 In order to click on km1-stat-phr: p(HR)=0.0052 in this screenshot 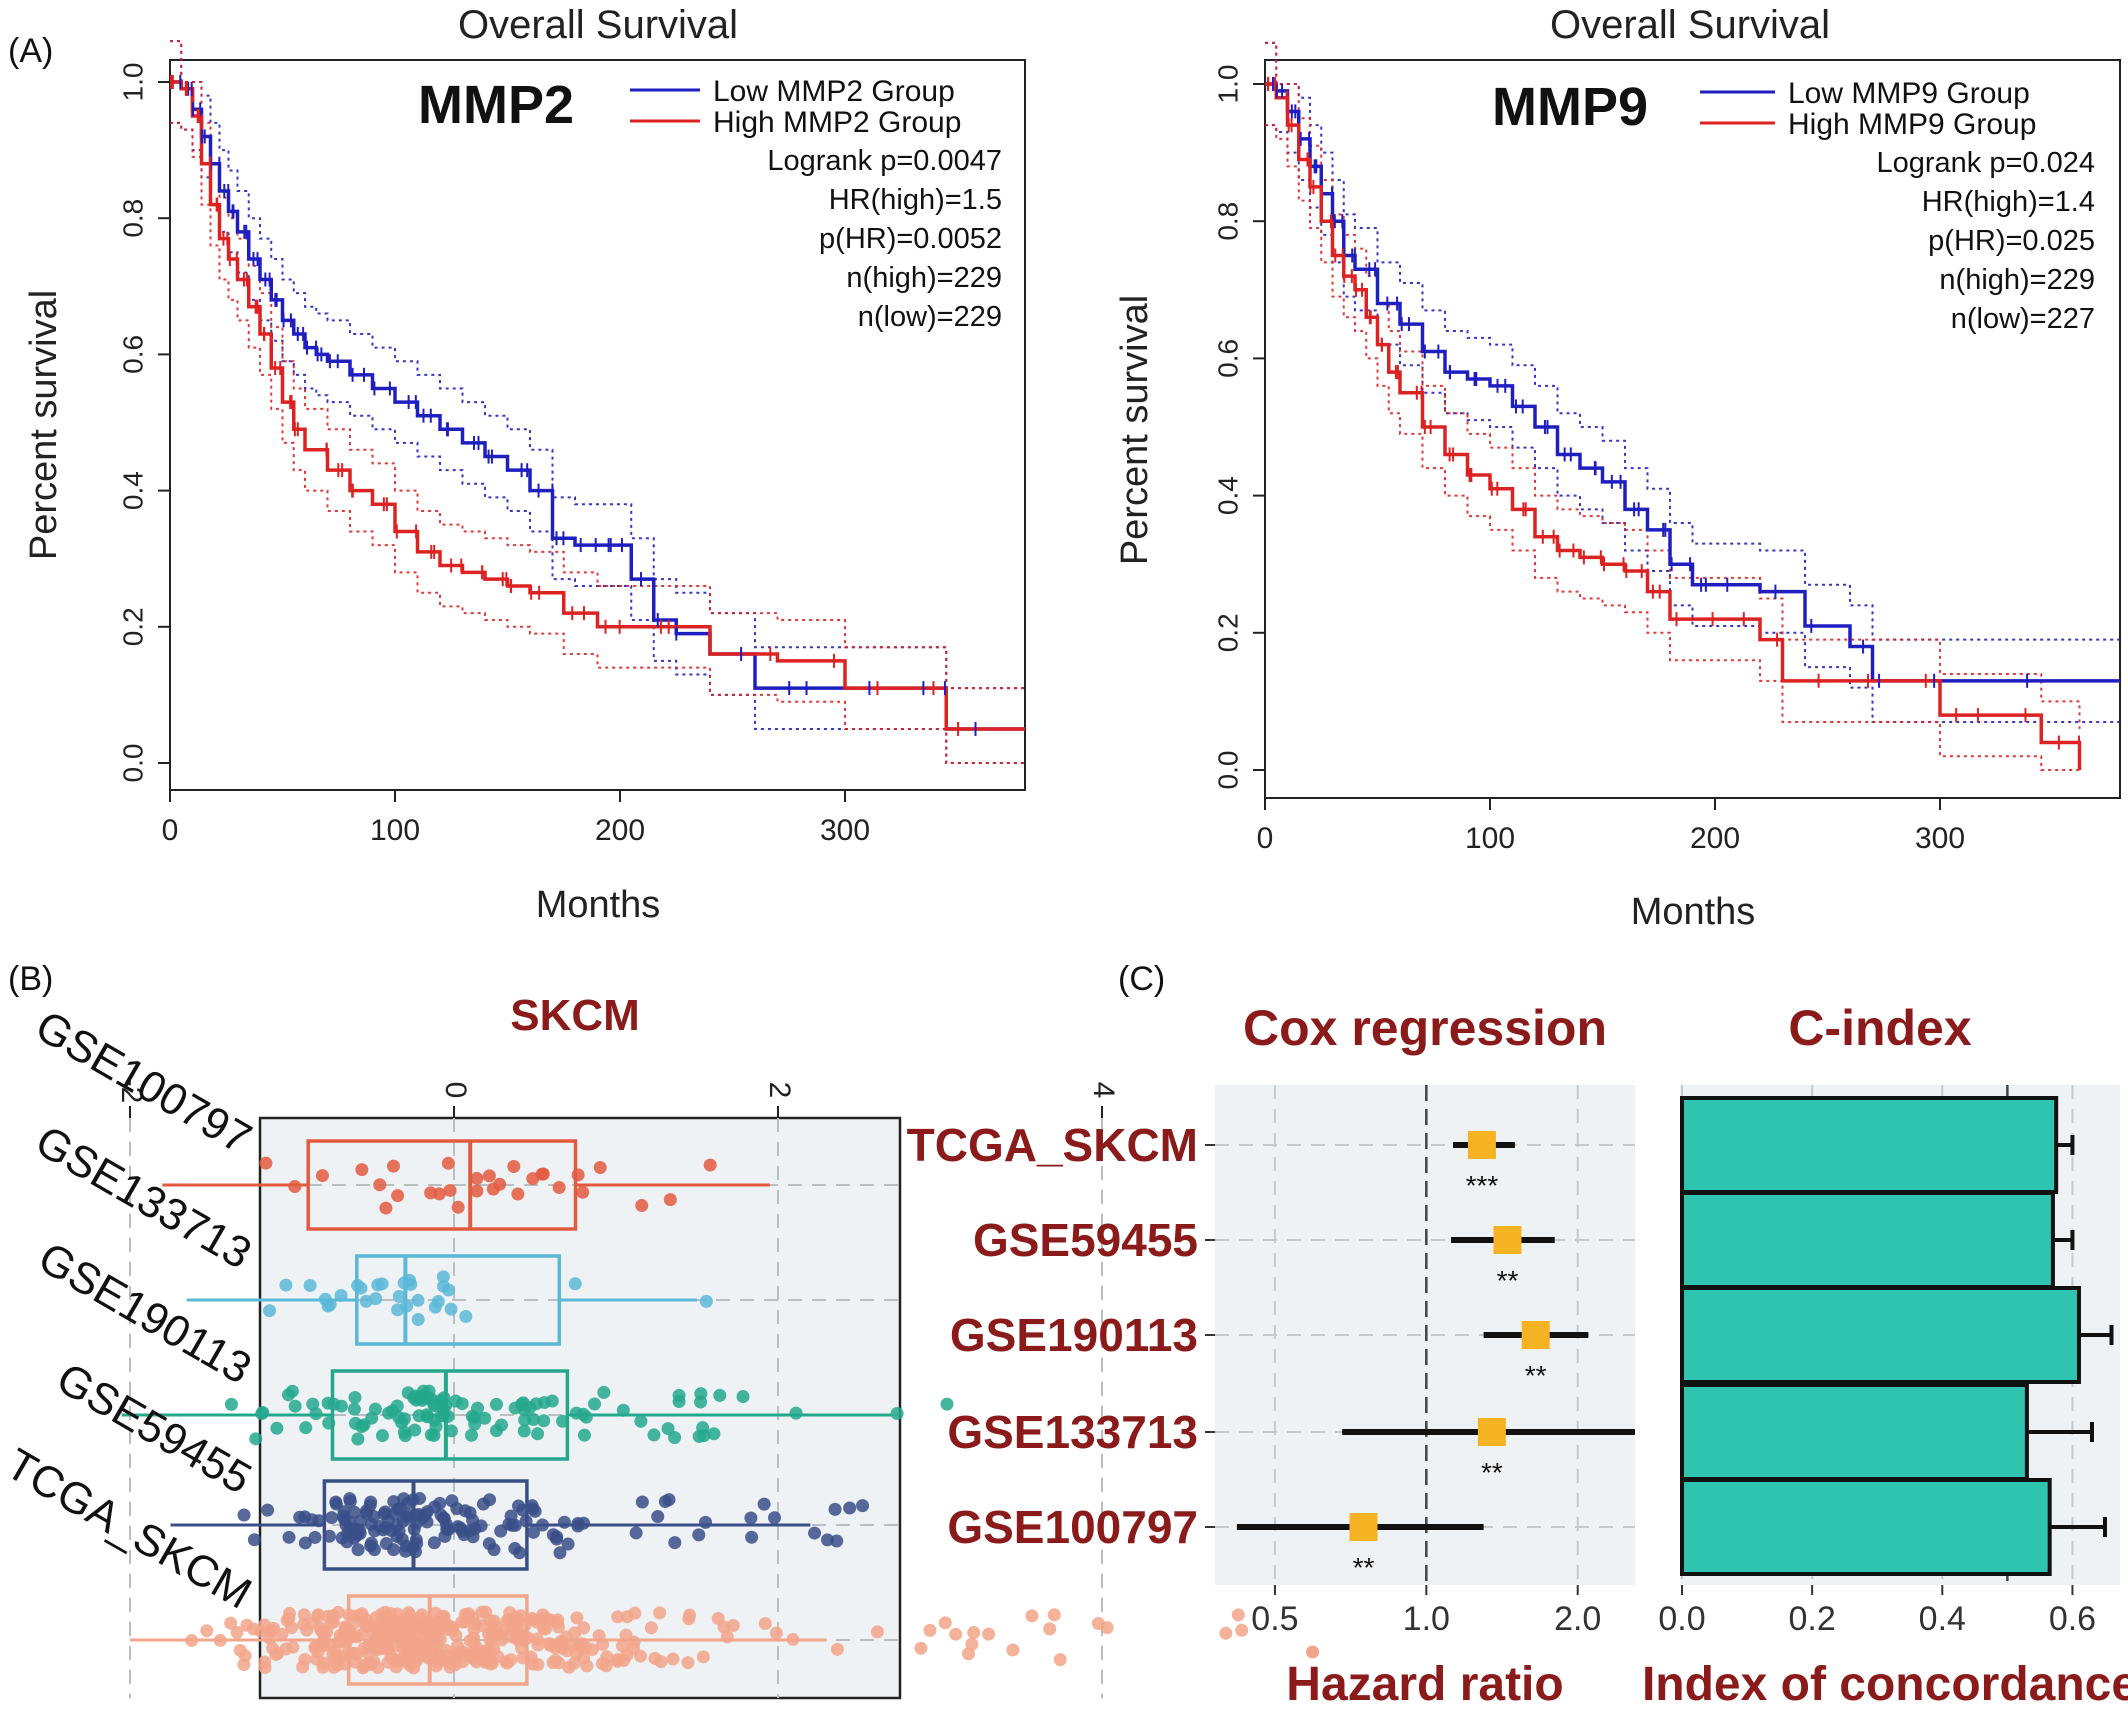, I will do `click(910, 239)`.